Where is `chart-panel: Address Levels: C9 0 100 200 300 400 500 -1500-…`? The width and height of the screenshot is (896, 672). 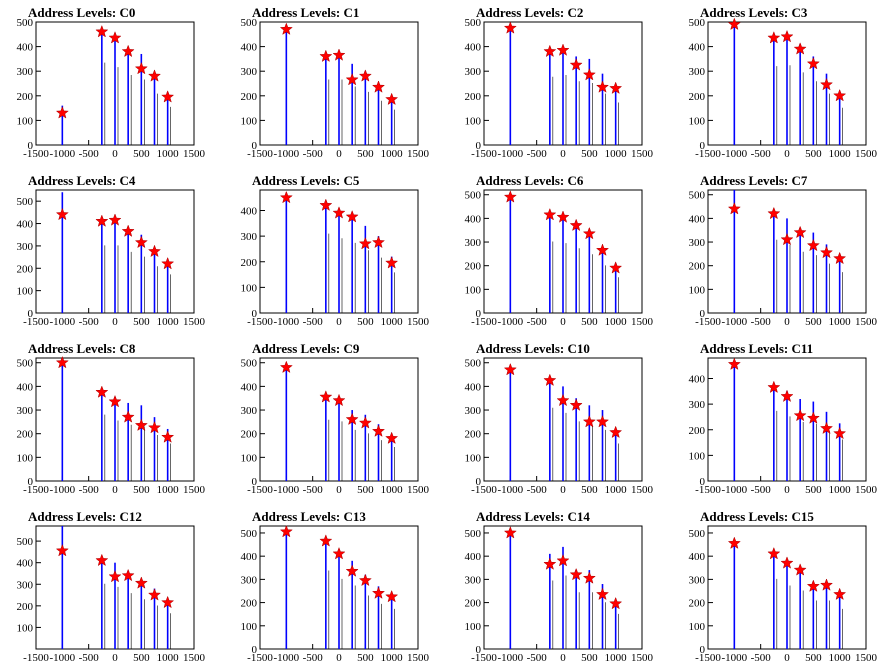
chart-panel: Address Levels: C9 0 100 200 300 400 500 -1500-… is located at coordinates (336, 420).